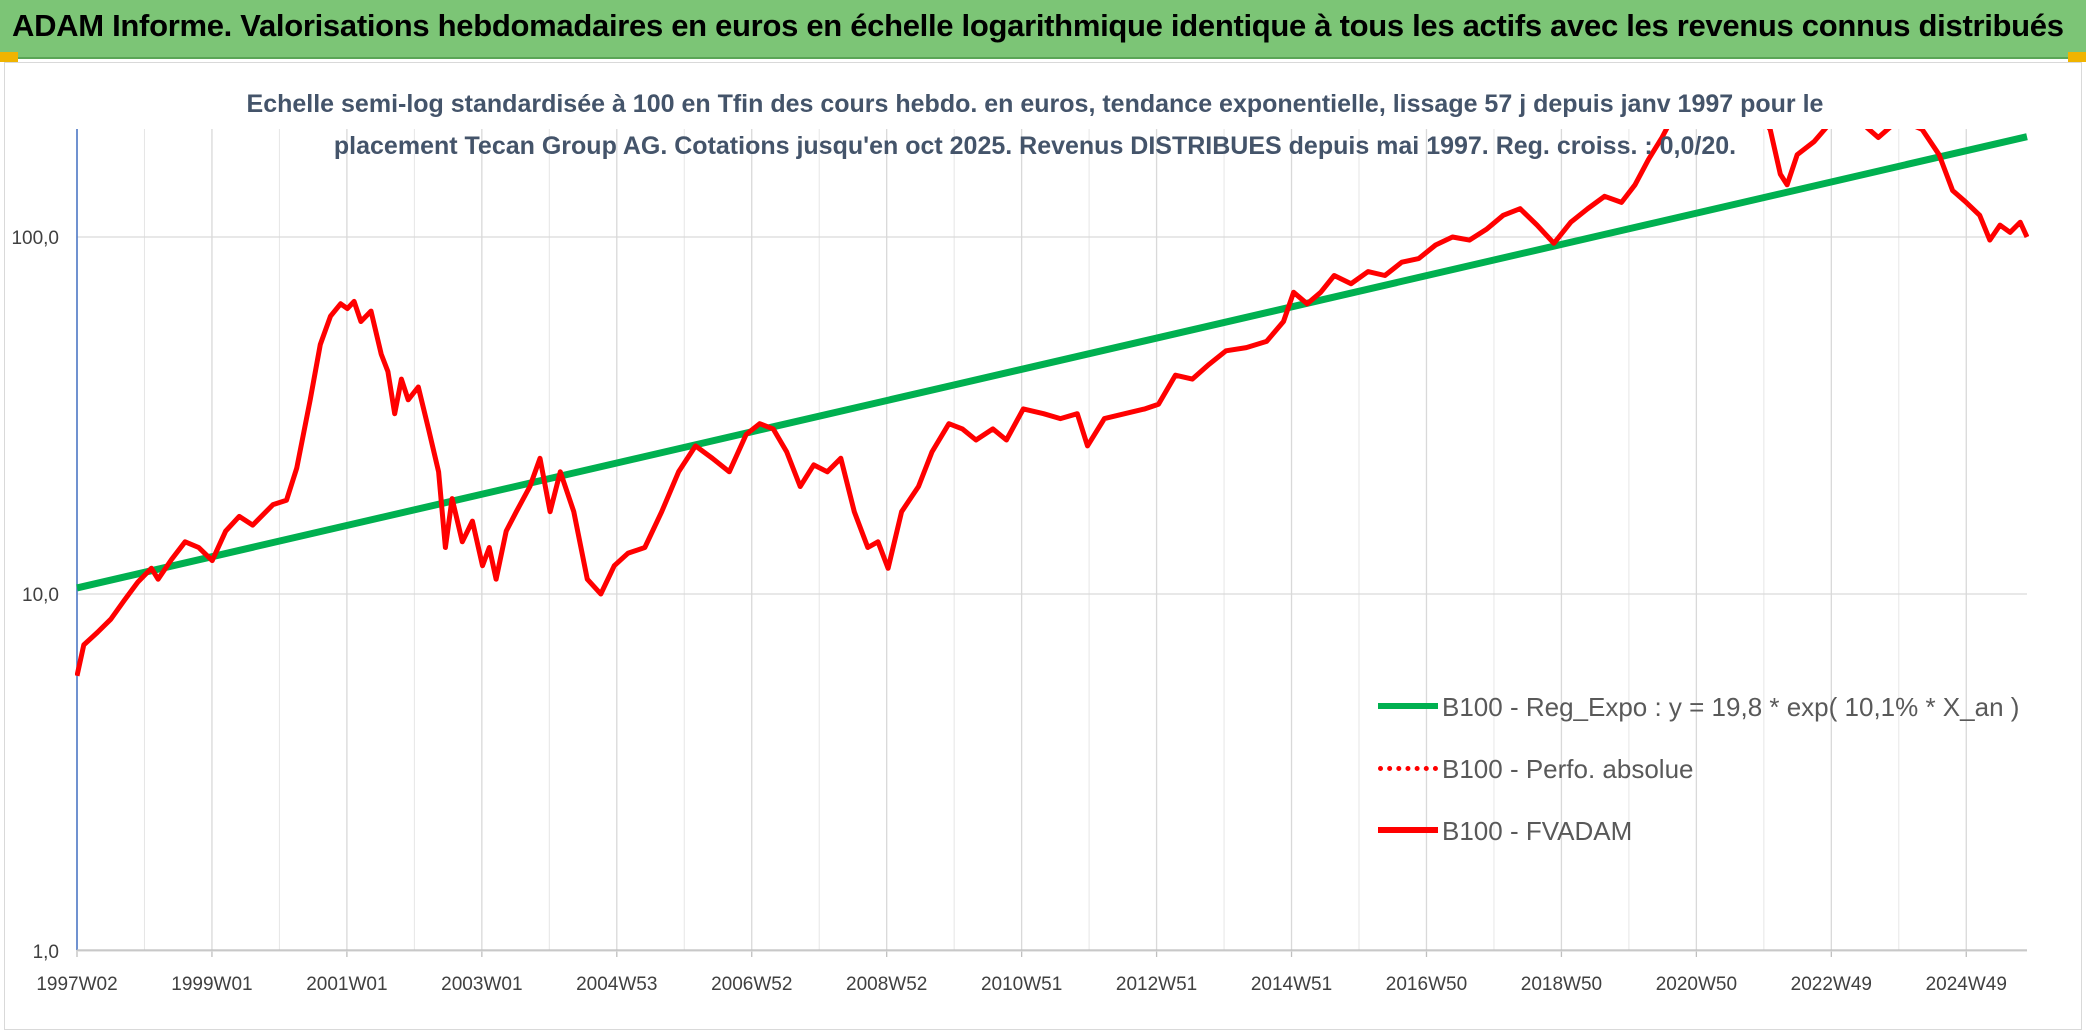 The height and width of the screenshot is (1033, 2086). What do you see at coordinates (1408, 706) in the screenshot?
I see `legend-swatch-trend` at bounding box center [1408, 706].